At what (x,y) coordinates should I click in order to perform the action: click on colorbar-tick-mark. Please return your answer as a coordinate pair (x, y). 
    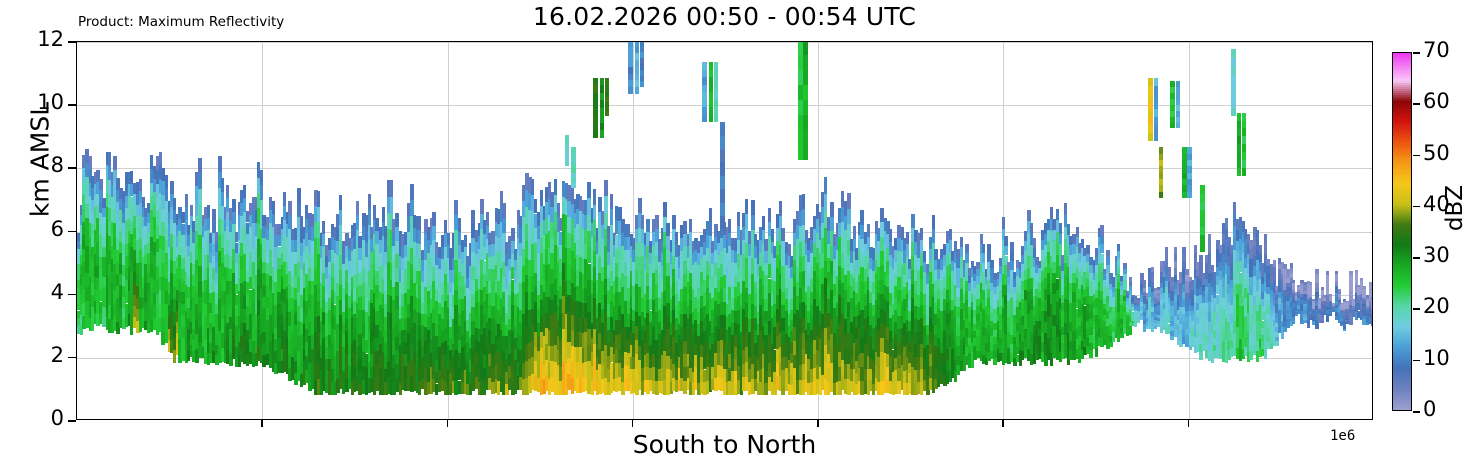
    Looking at the image, I should click on (1416, 104).